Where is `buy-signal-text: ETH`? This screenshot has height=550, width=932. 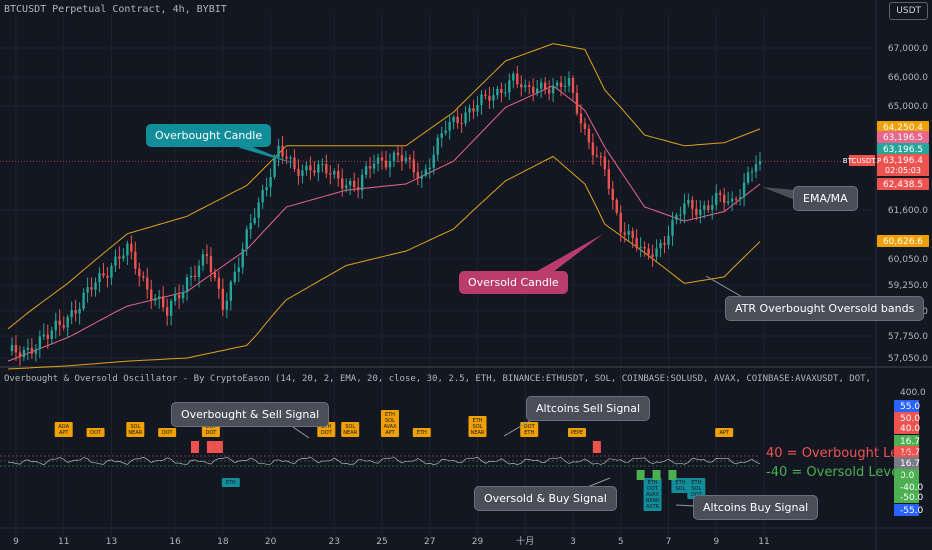
buy-signal-text: ETH is located at coordinates (680, 483).